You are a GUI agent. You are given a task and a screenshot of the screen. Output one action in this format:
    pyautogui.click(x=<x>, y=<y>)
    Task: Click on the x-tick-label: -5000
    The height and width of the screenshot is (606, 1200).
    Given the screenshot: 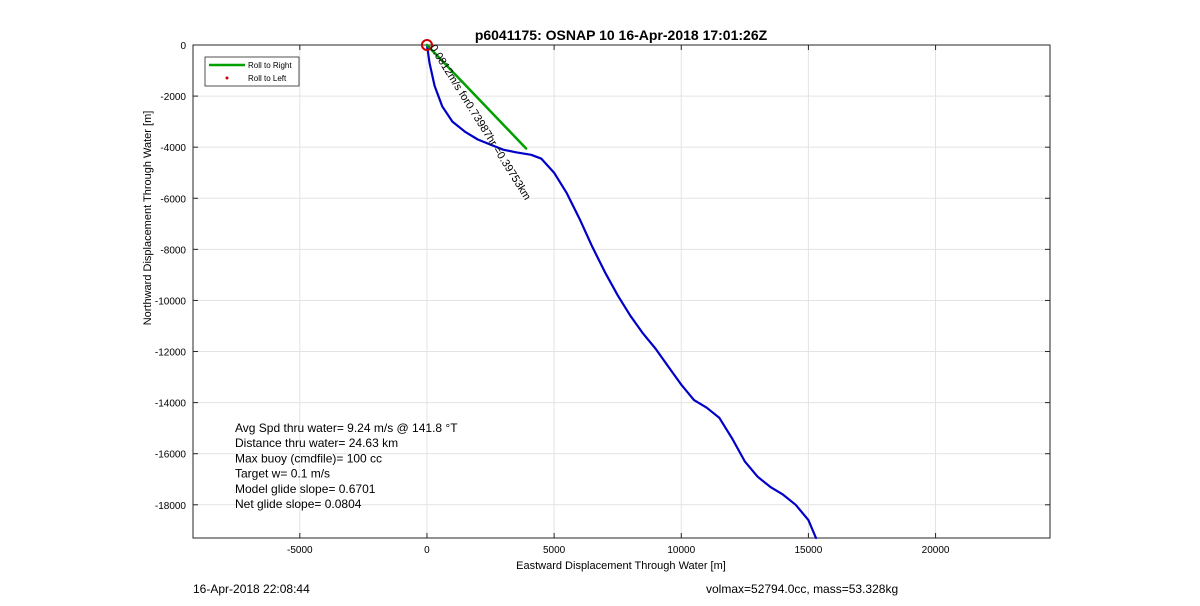 What is the action you would take?
    pyautogui.click(x=300, y=550)
    